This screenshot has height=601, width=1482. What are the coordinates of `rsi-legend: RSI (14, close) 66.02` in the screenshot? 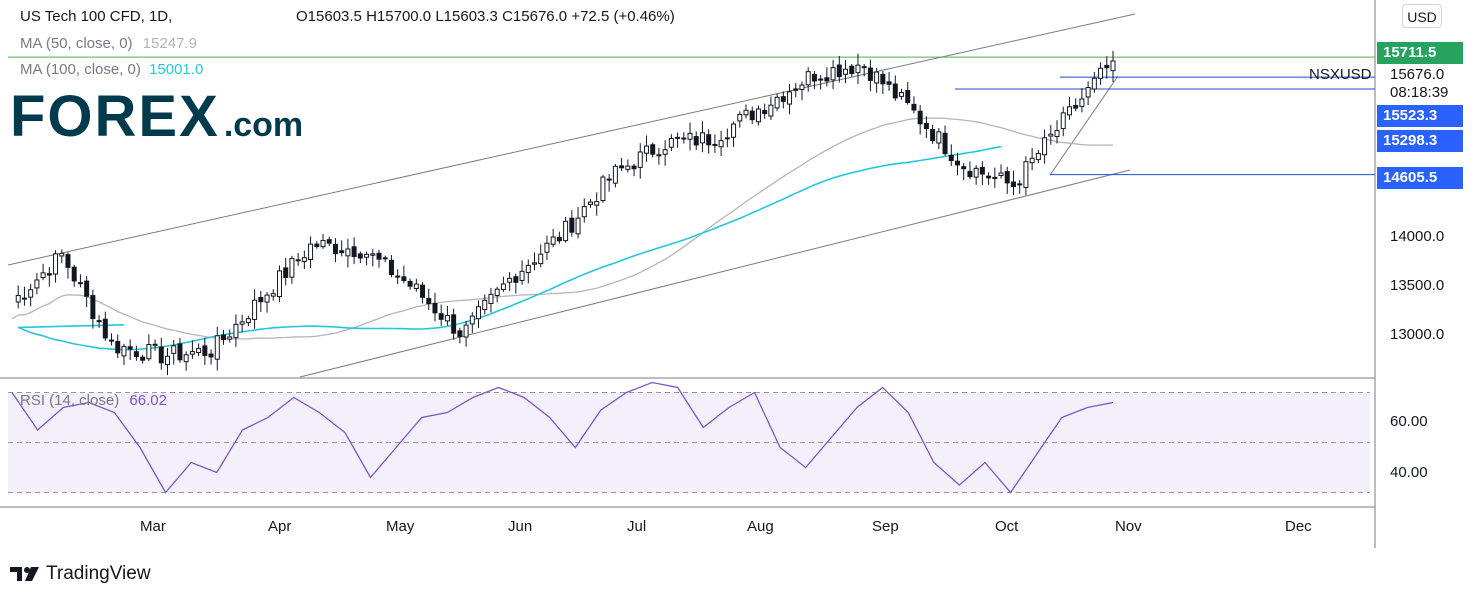 It's located at (93, 400).